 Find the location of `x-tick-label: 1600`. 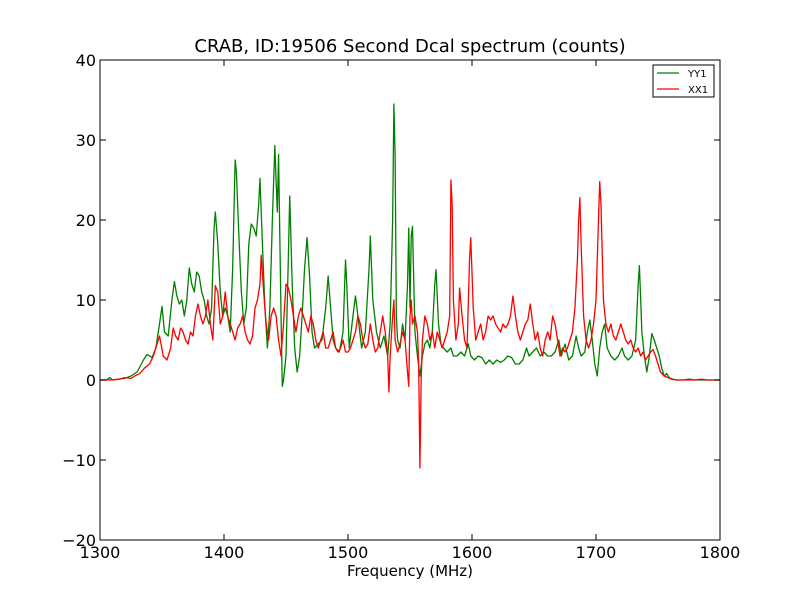

x-tick-label: 1600 is located at coordinates (472, 552).